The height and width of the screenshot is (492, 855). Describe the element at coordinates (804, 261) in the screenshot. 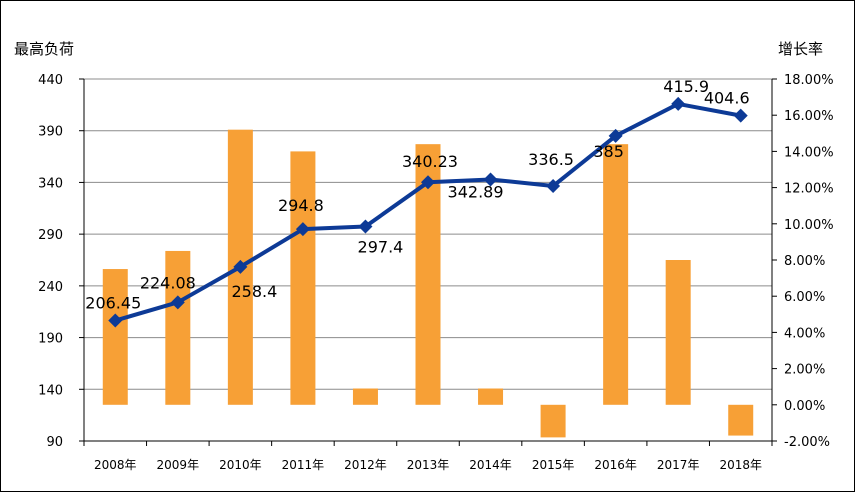

I see `y-right-tick-label: 8.00%` at that location.